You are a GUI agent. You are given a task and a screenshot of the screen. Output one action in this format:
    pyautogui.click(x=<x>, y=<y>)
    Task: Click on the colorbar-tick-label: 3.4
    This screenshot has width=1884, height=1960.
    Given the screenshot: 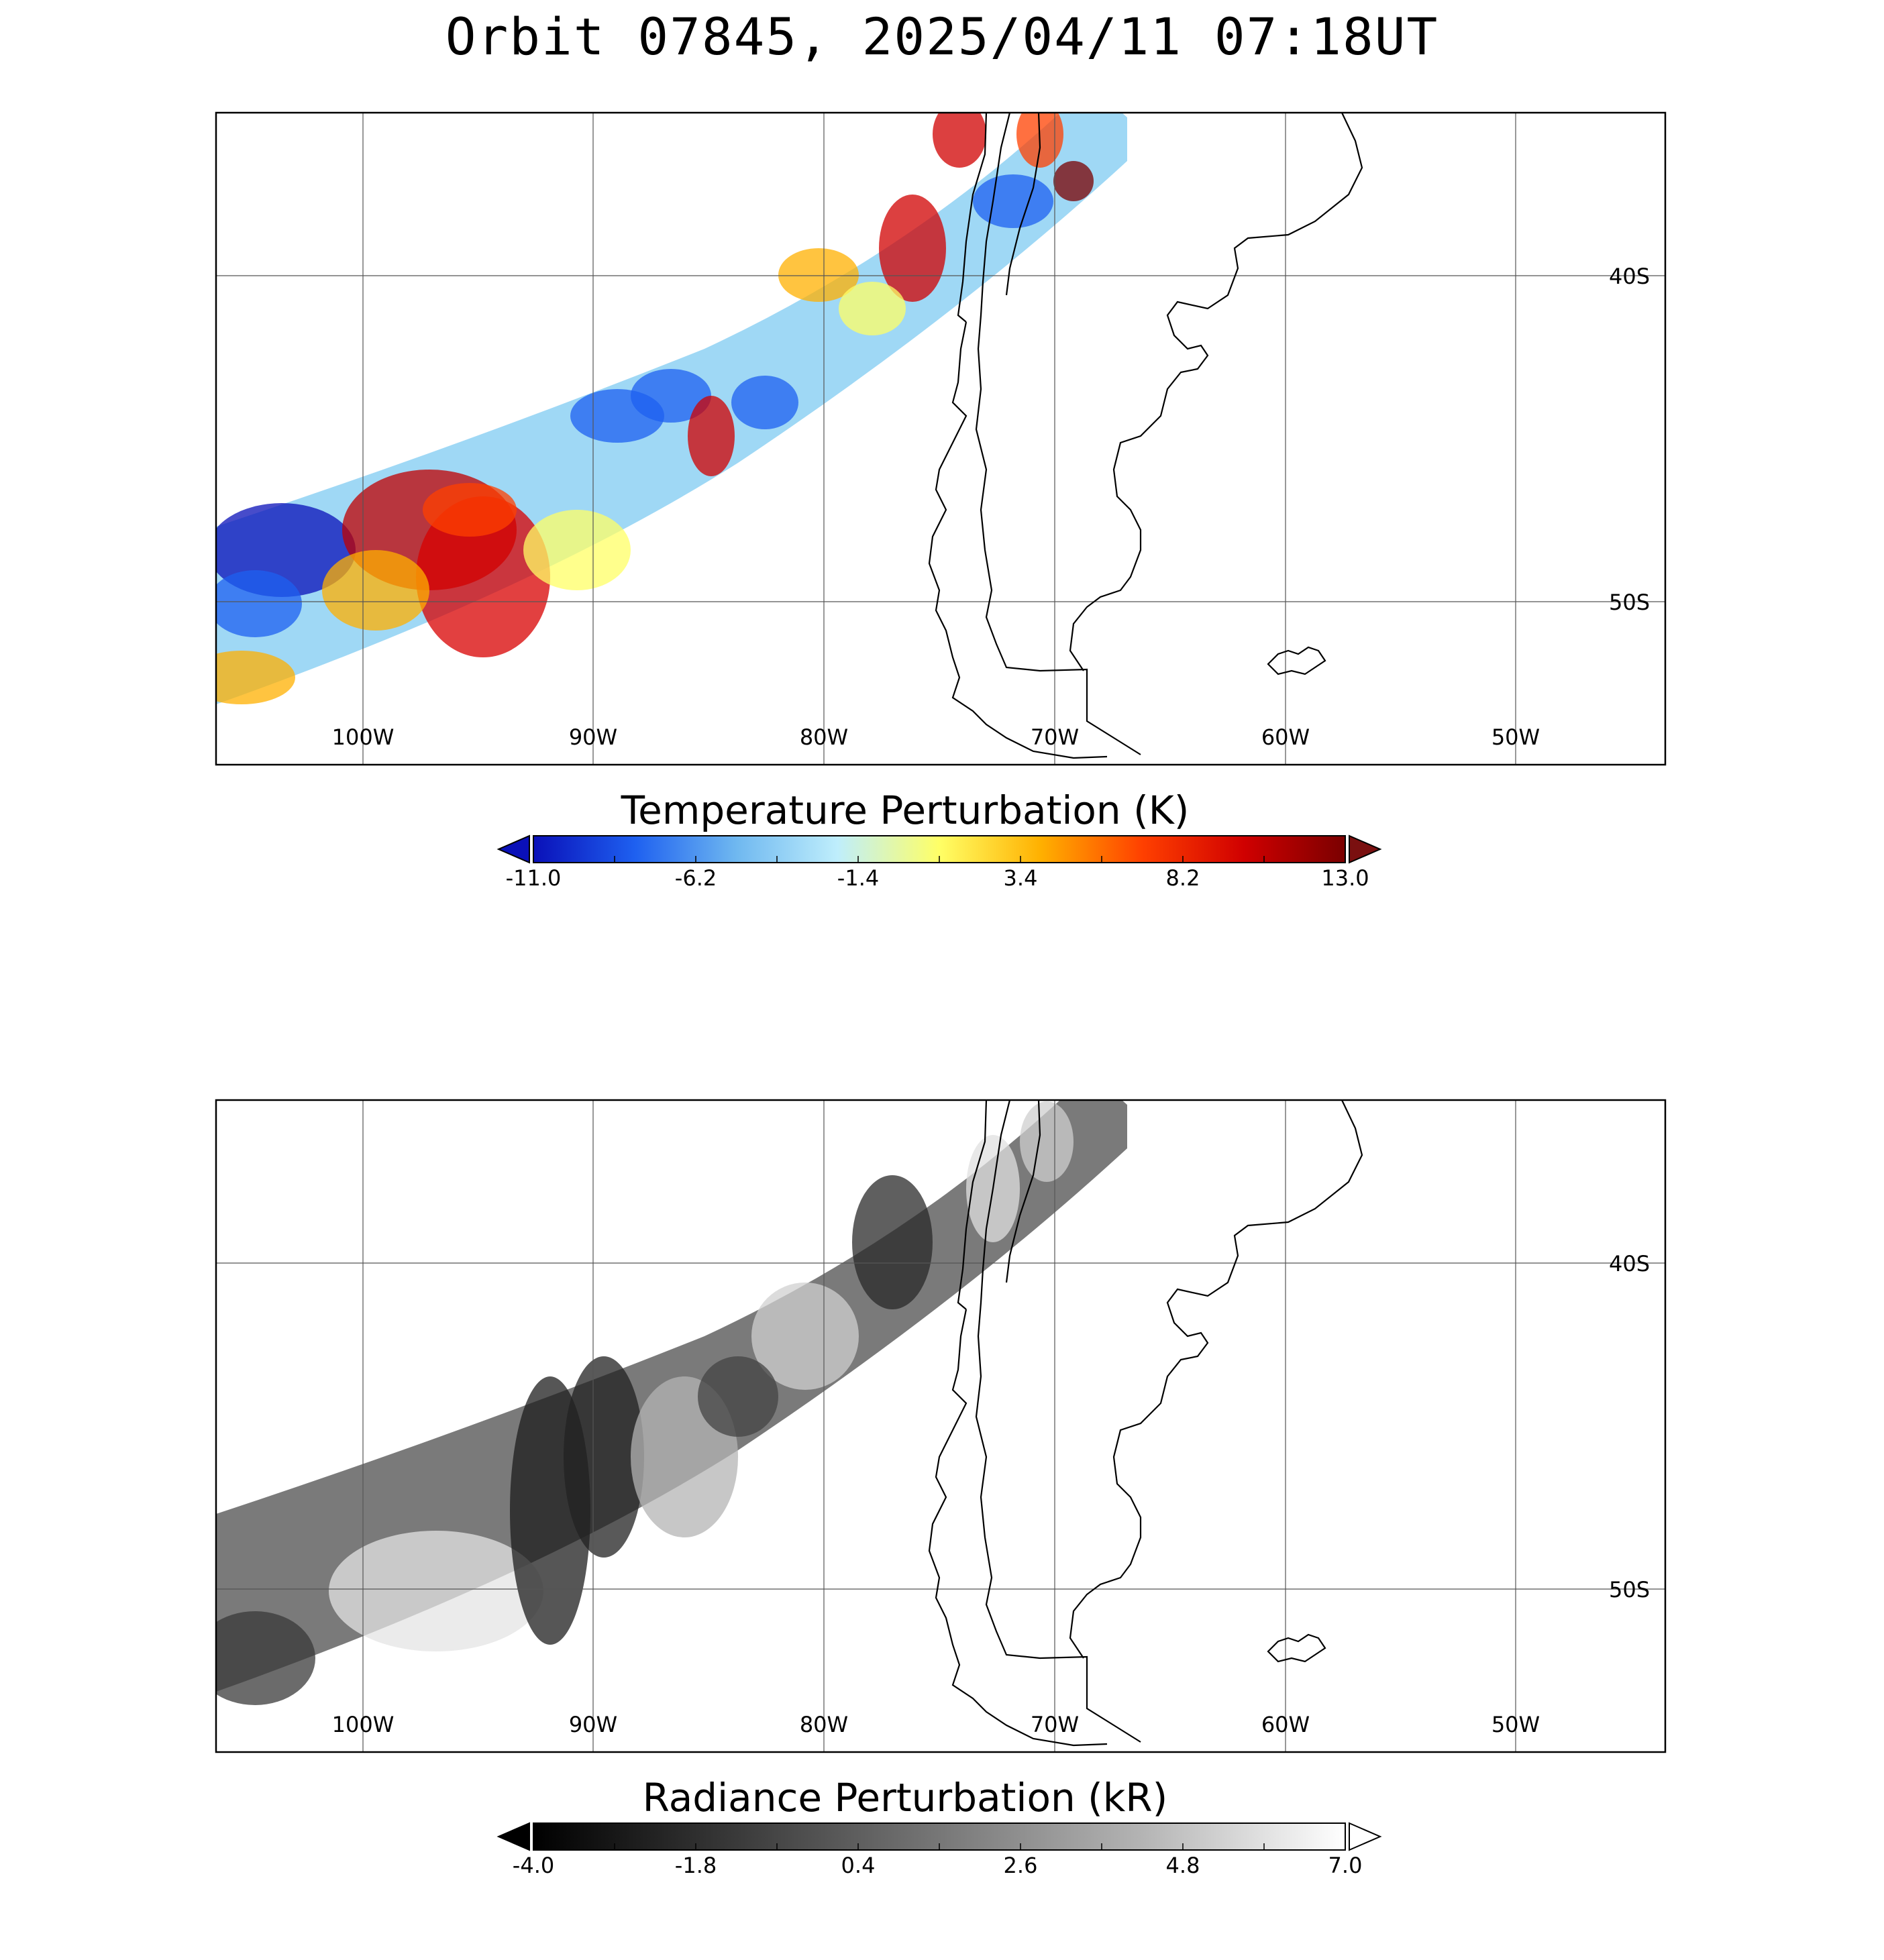 What is the action you would take?
    pyautogui.click(x=1021, y=878)
    